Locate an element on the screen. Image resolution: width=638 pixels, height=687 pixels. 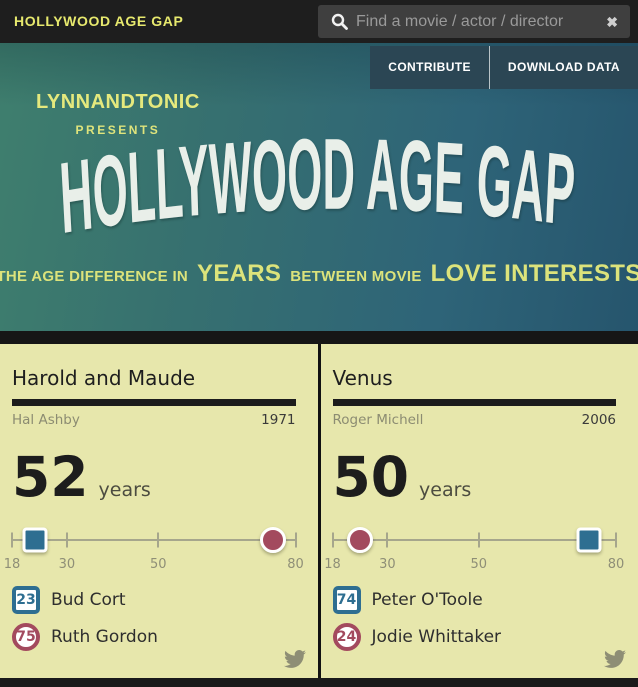
actor-name: Ruth Gordon is located at coordinates (104, 637).